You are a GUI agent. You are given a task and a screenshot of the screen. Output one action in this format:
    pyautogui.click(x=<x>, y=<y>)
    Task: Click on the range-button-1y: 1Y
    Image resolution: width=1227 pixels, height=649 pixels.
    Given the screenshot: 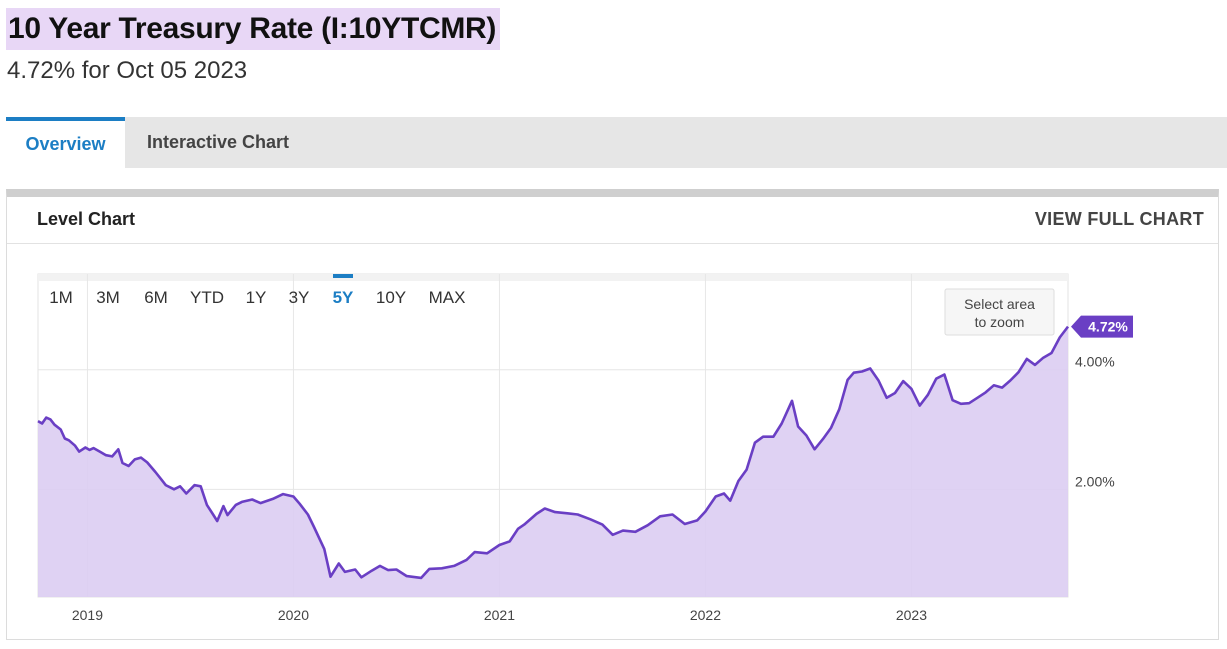 What is the action you would take?
    pyautogui.click(x=256, y=297)
    